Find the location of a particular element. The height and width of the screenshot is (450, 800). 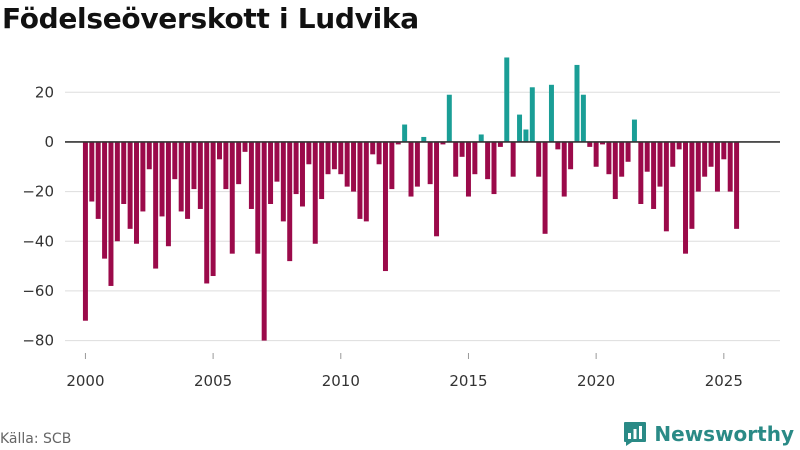

y-tick-label: −20 is located at coordinates (38, 192).